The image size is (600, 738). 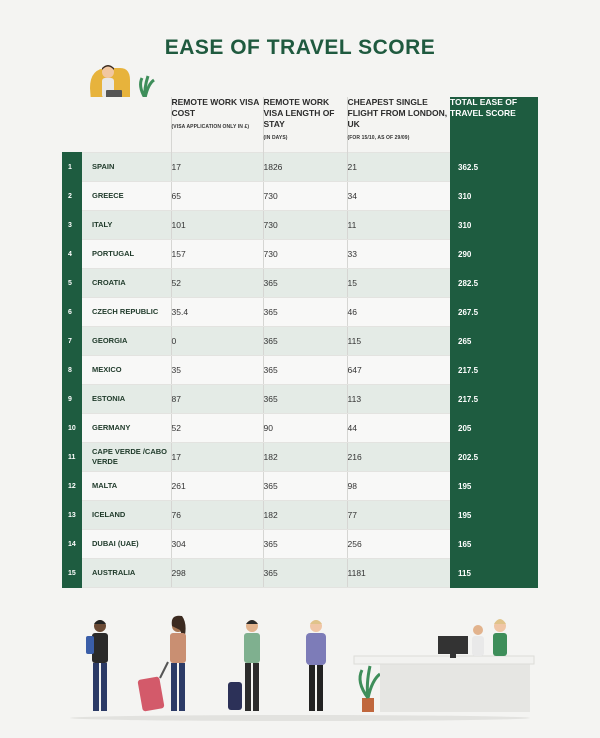 I want to click on visa-cost-cell: 261, so click(x=216, y=486).